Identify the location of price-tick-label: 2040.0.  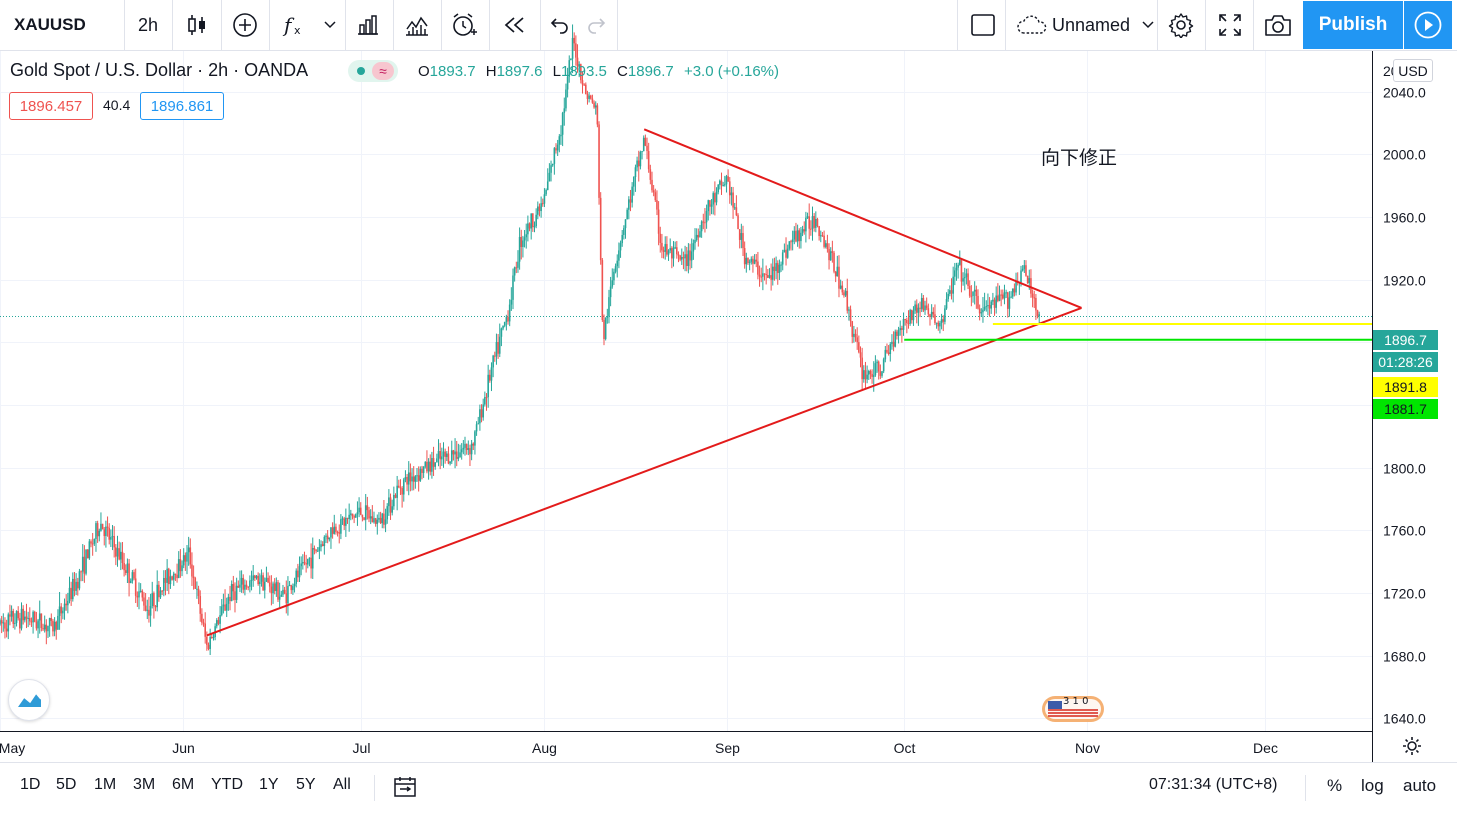
(1404, 93).